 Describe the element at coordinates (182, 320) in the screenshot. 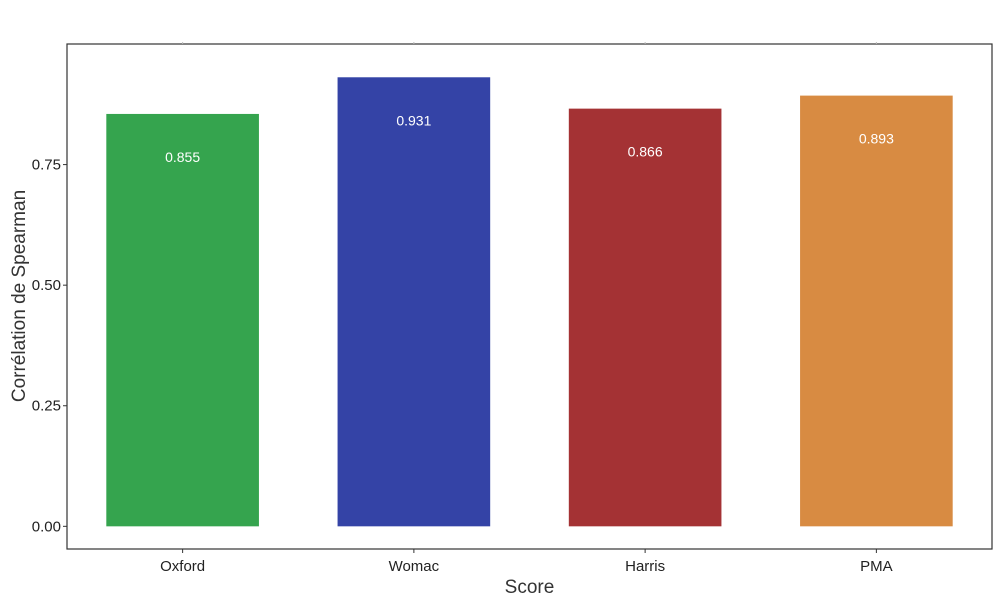

I see `bar-oxford` at that location.